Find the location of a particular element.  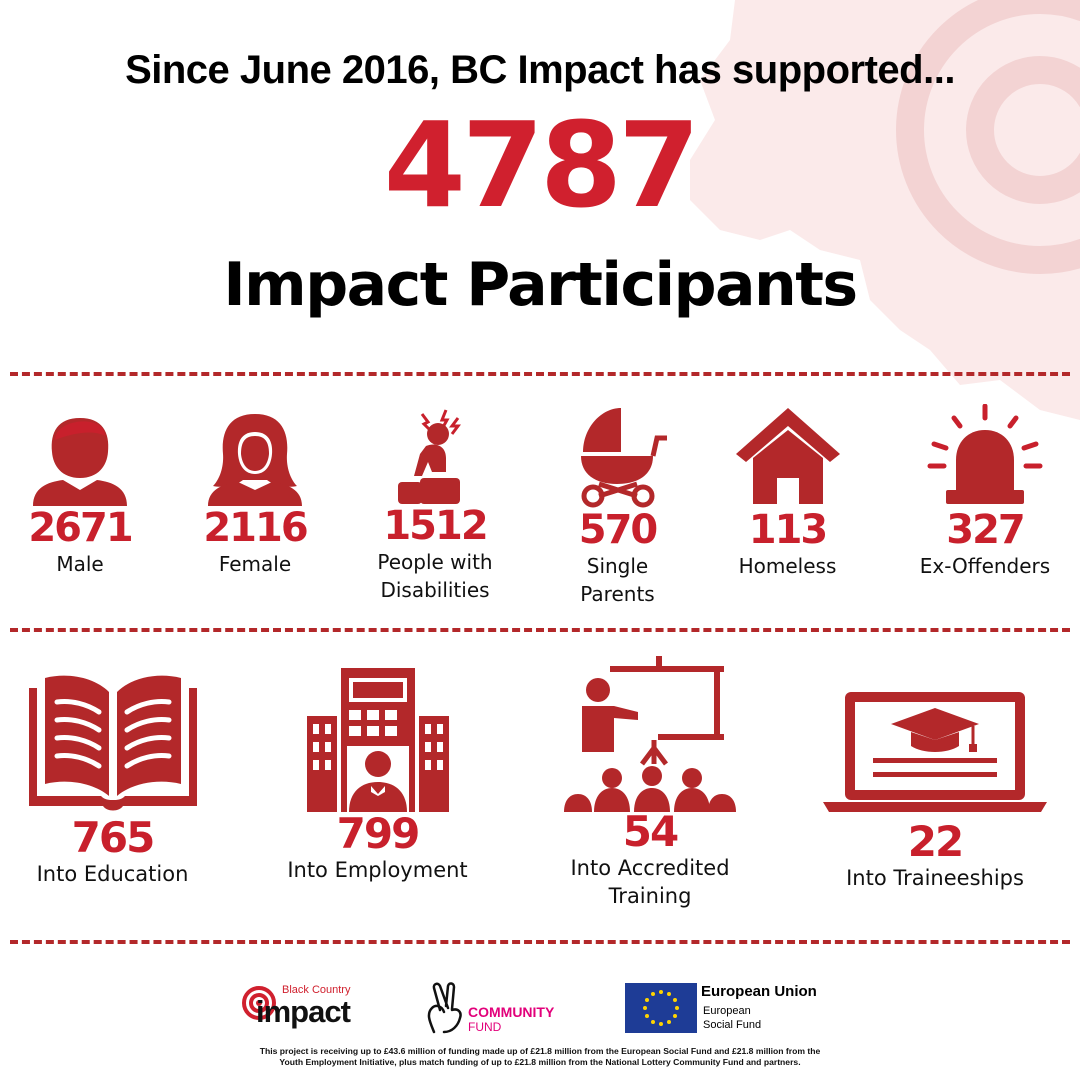

accredited-training-label-line1: Into Accredited is located at coordinates (650, 868).